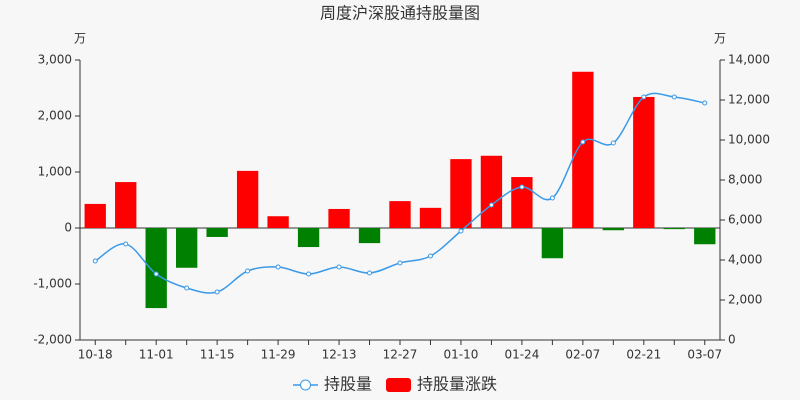 This screenshot has width=800, height=400. What do you see at coordinates (80, 39) in the screenshot?
I see `y-unit: 万` at bounding box center [80, 39].